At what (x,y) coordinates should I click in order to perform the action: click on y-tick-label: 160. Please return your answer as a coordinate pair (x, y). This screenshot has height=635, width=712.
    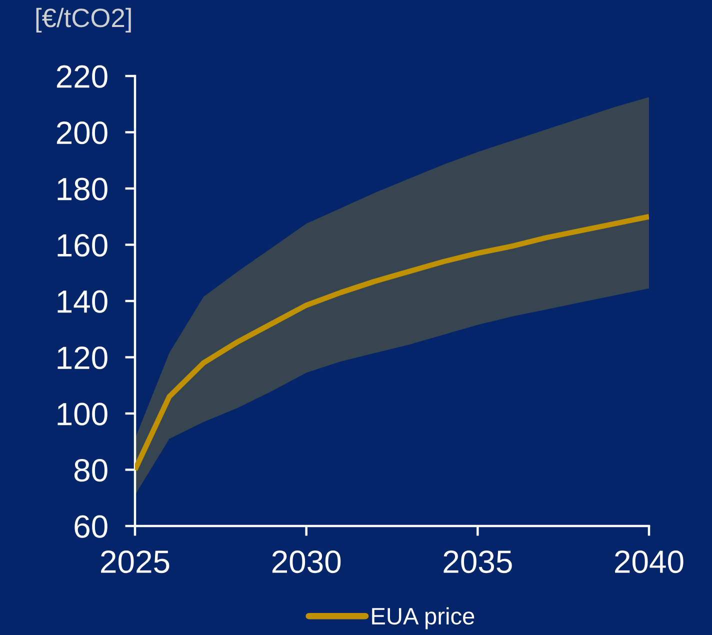
    Looking at the image, I should click on (83, 245).